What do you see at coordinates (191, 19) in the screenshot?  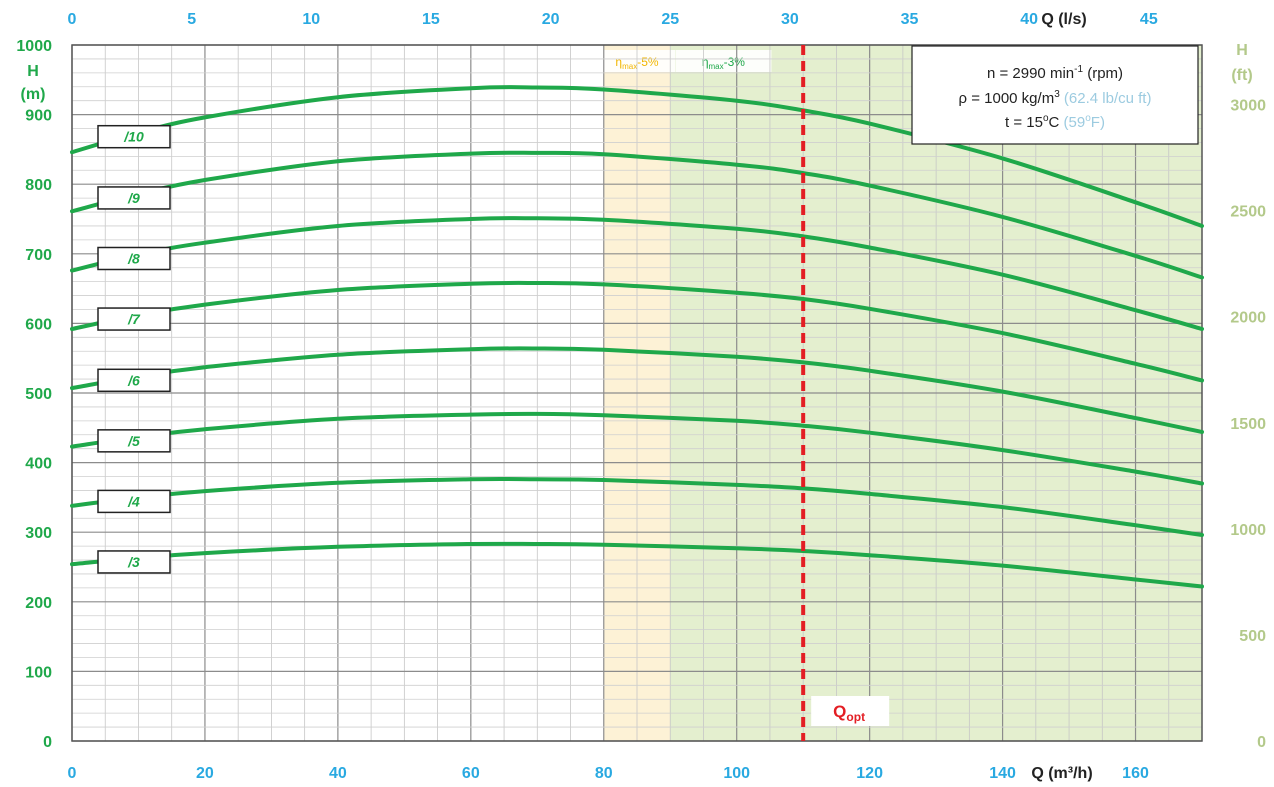 I see `x-tick-top-5: 5` at bounding box center [191, 19].